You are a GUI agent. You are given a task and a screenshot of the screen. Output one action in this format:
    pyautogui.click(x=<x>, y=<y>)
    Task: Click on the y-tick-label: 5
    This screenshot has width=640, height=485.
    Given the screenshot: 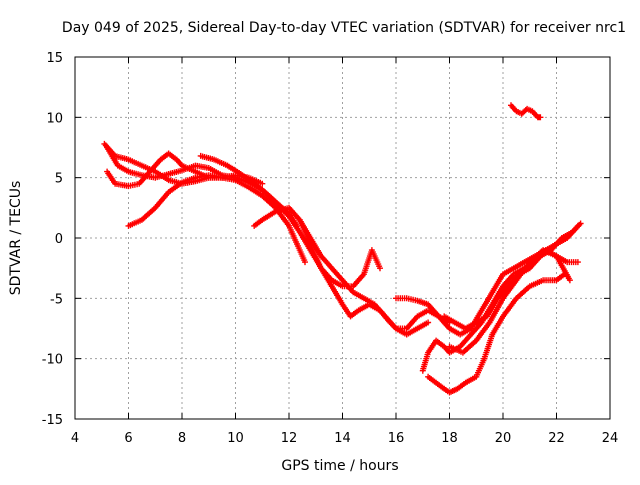 What is the action you would take?
    pyautogui.click(x=59, y=179)
    